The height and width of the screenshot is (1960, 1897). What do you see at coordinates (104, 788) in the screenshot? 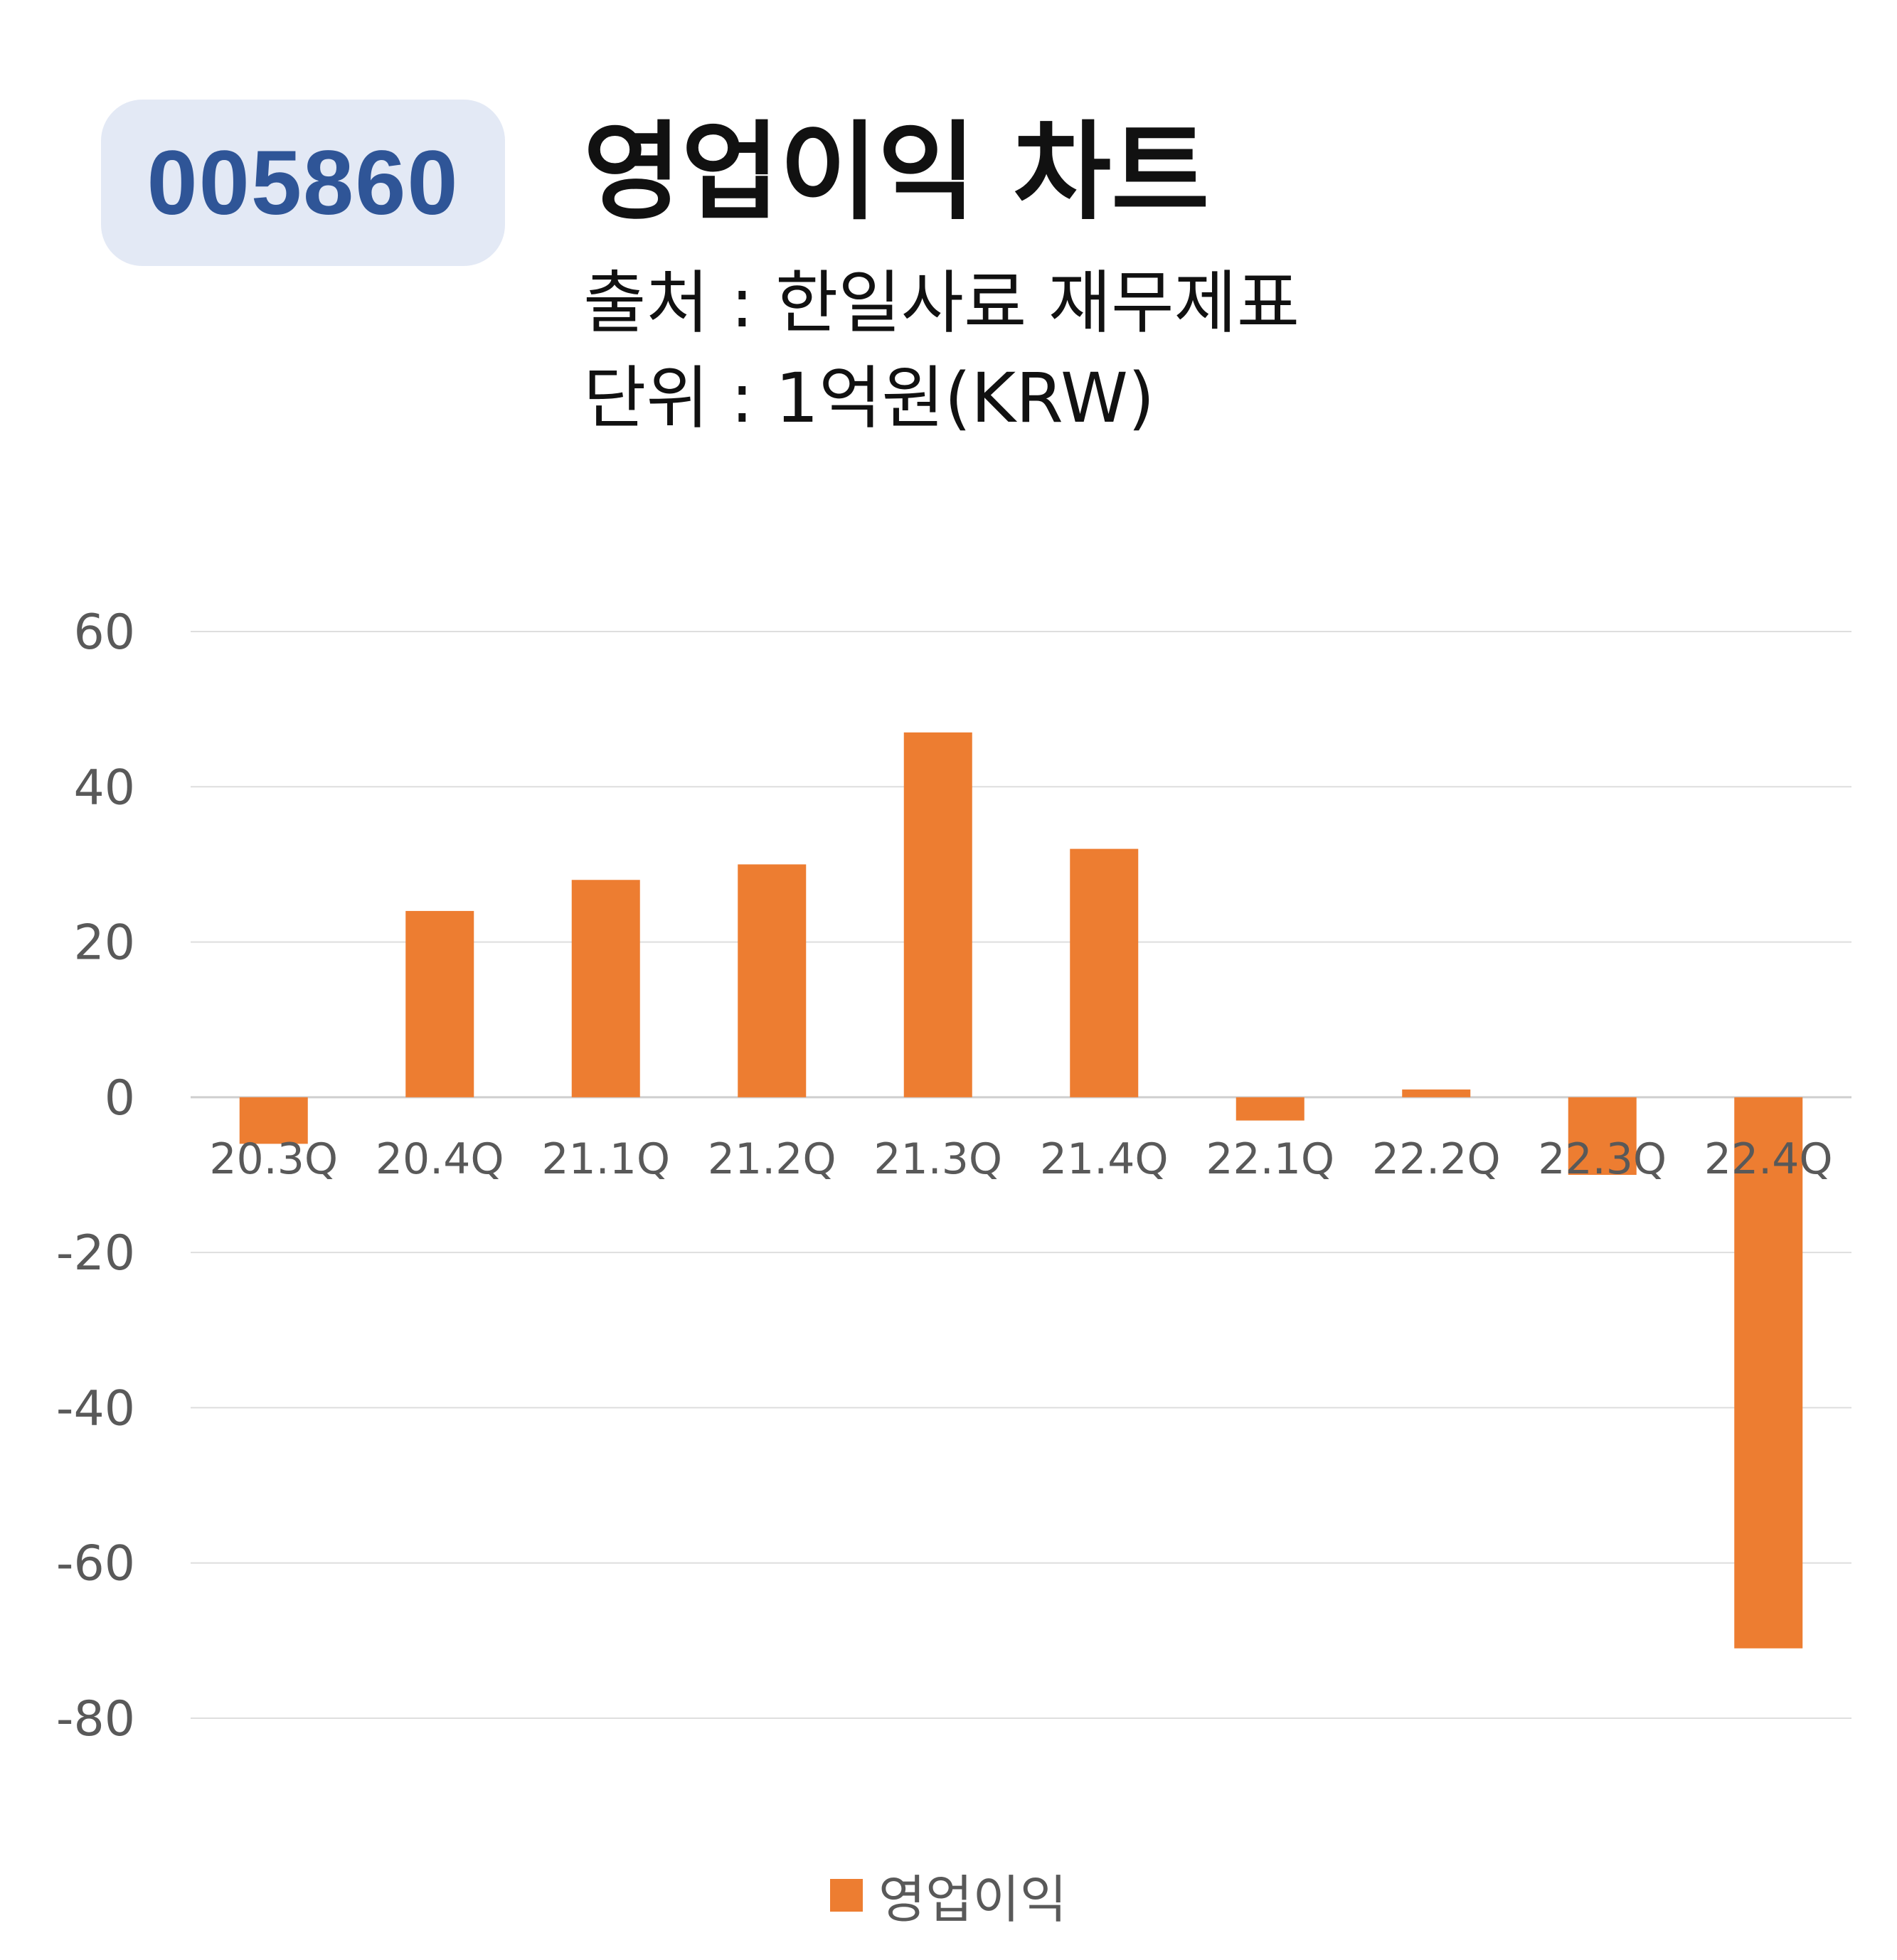
I see `y-tick-label: 40` at bounding box center [104, 788].